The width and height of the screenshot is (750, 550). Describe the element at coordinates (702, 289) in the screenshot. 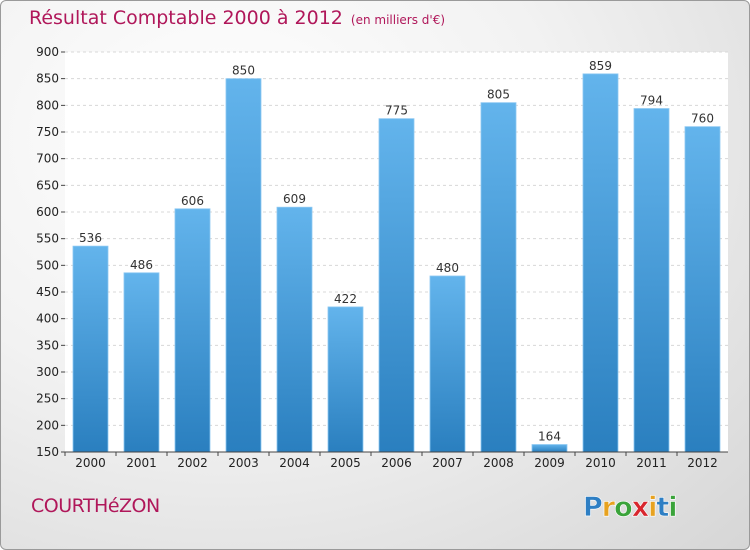

I see `bar-2012` at that location.